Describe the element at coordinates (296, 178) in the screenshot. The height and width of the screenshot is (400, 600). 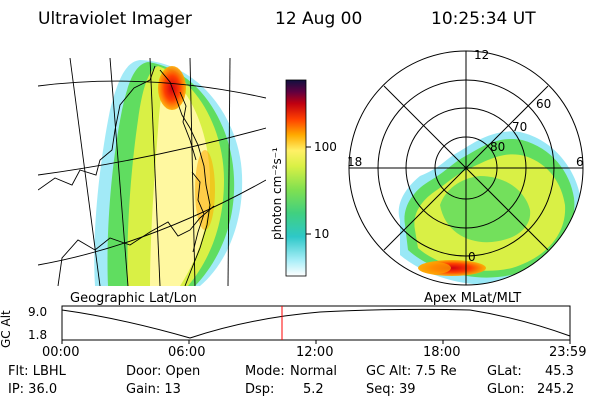
I see `colorbar` at that location.